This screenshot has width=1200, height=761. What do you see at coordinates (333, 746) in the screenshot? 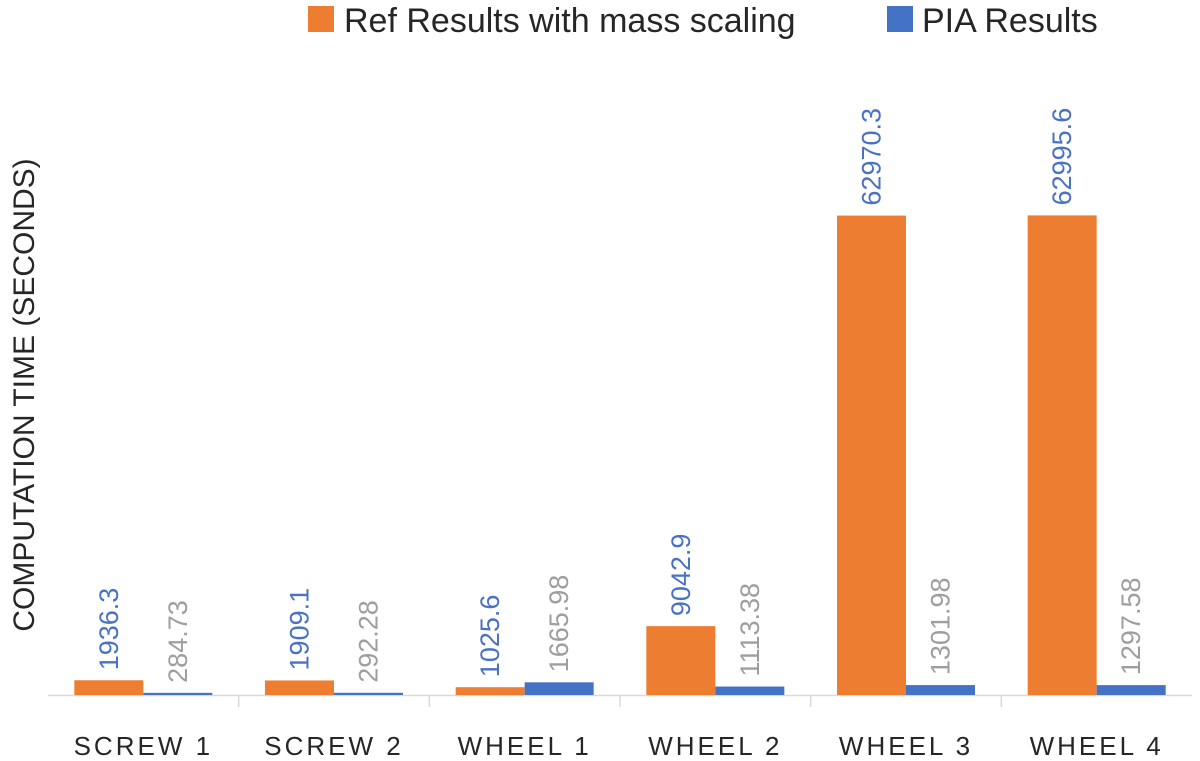
I see `x-tick-label-2: SCREW 2` at bounding box center [333, 746].